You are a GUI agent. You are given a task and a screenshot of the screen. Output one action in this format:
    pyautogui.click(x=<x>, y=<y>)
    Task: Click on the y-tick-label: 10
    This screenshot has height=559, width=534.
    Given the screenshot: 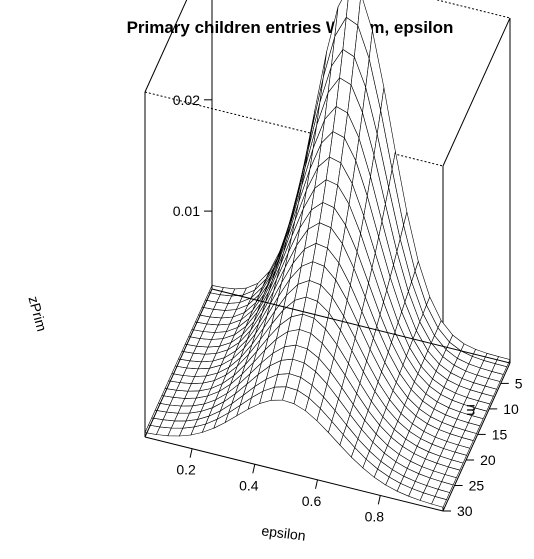 What is the action you would take?
    pyautogui.click(x=511, y=409)
    